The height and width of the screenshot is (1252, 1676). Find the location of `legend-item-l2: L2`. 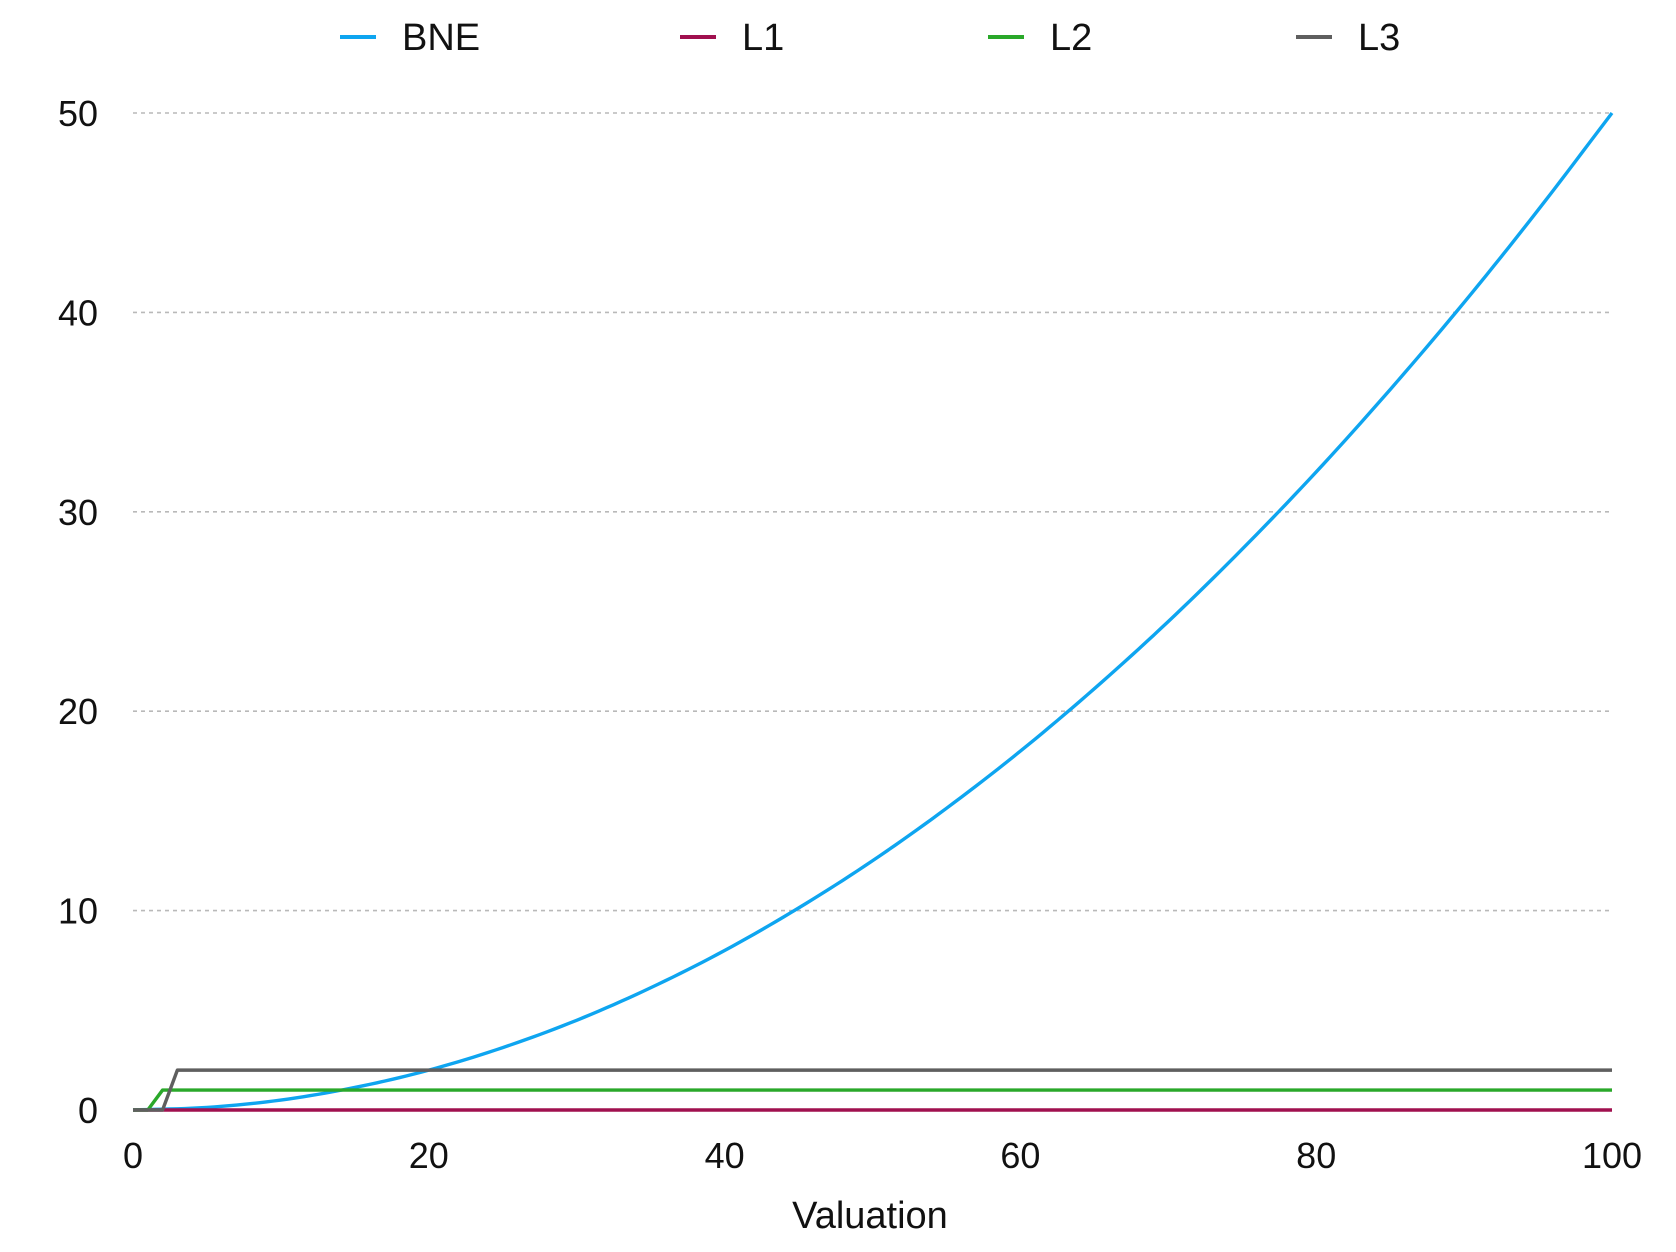

legend-item-l2: L2 is located at coordinates (1040, 38).